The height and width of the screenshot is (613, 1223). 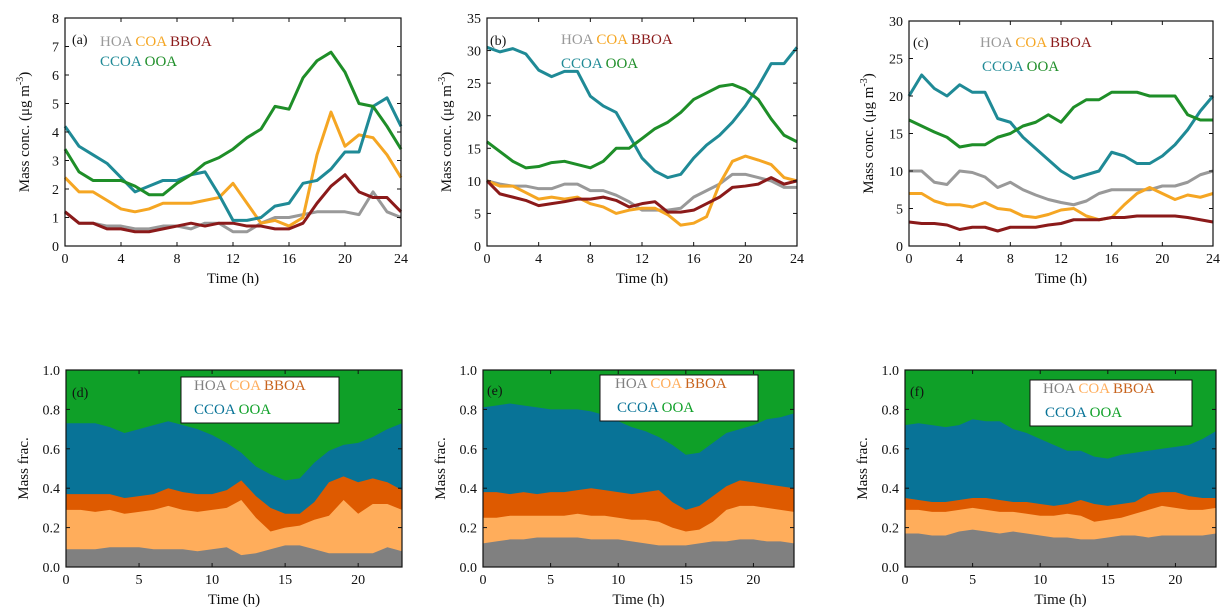 What do you see at coordinates (55, 162) in the screenshot?
I see `y-tick-label: 3` at bounding box center [55, 162].